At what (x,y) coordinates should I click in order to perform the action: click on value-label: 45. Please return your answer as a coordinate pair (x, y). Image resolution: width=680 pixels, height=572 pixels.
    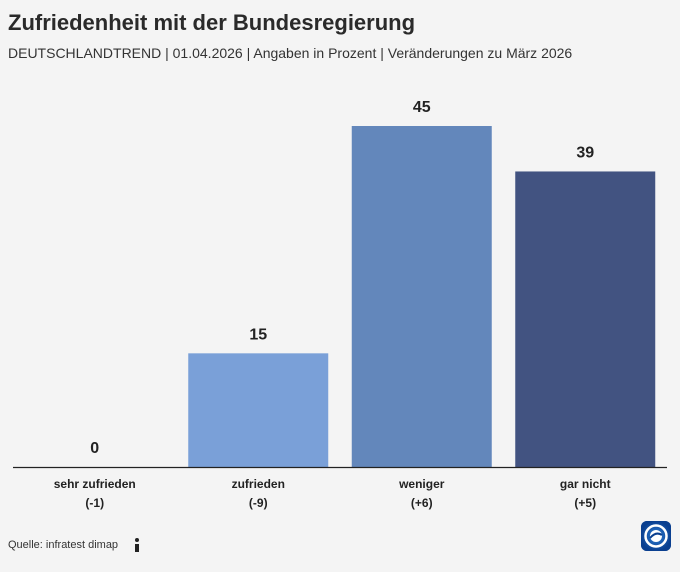
    Looking at the image, I should click on (422, 107).